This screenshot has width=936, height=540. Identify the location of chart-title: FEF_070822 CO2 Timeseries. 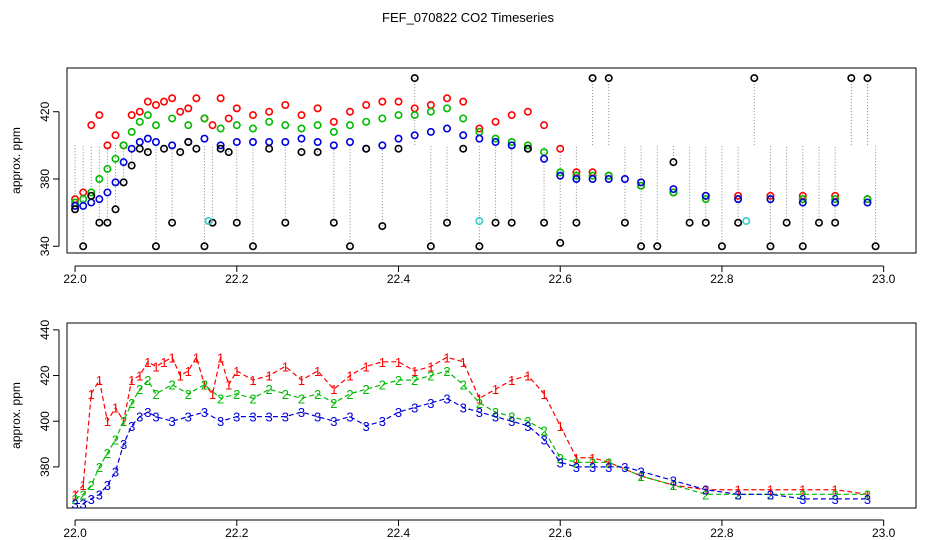
(468, 17).